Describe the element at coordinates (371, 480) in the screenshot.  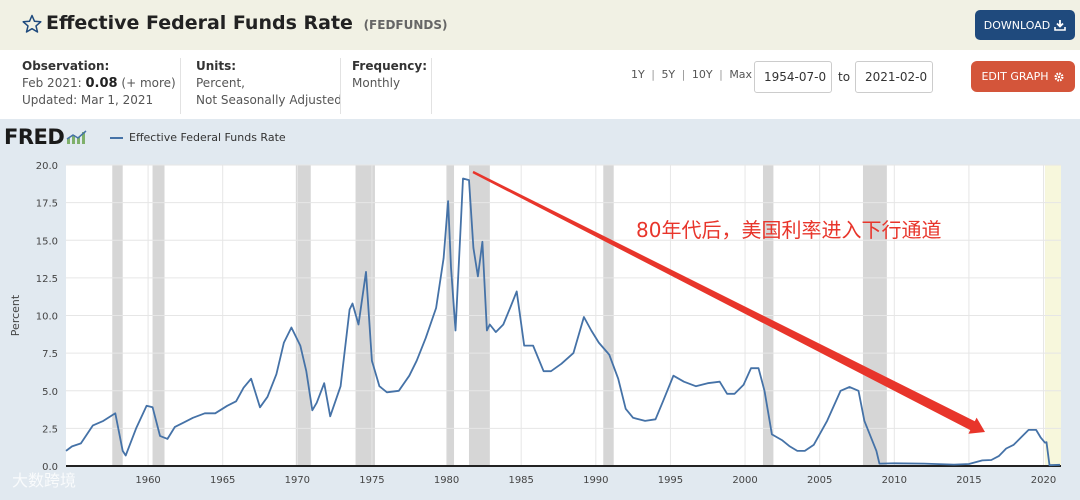
I see `x-tick-label: 1975` at that location.